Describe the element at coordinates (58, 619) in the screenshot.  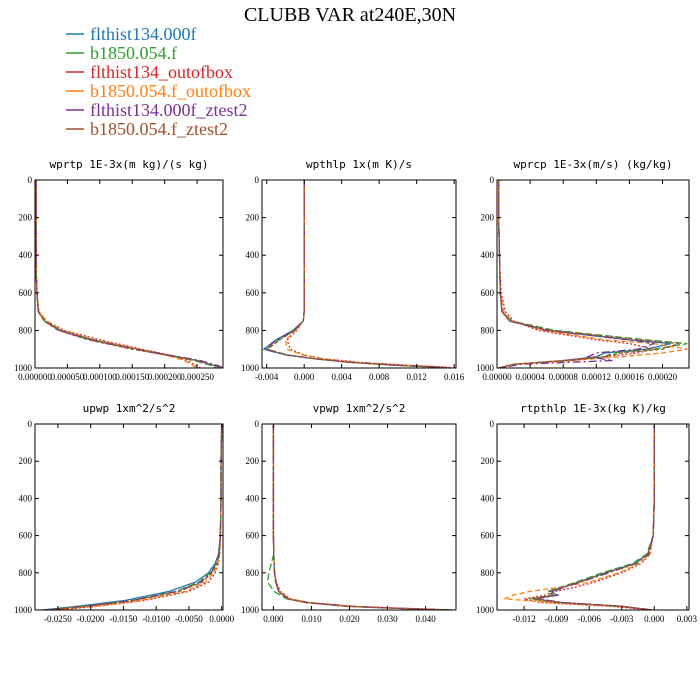
I see `x-tick-label: -0.0250` at that location.